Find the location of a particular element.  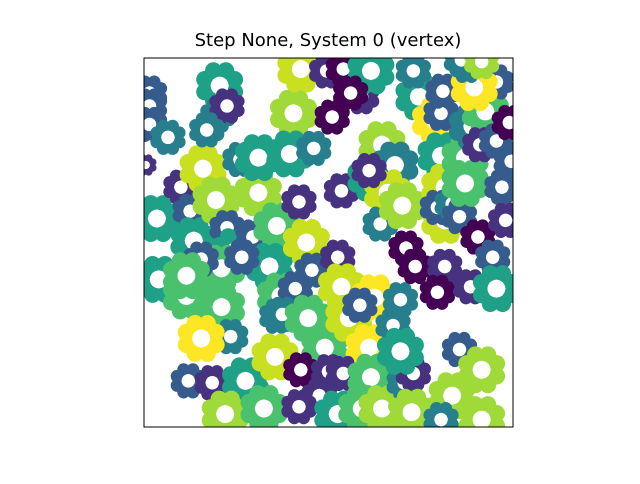

chart-title: Step None, System 0 (vertex) is located at coordinates (328, 40).